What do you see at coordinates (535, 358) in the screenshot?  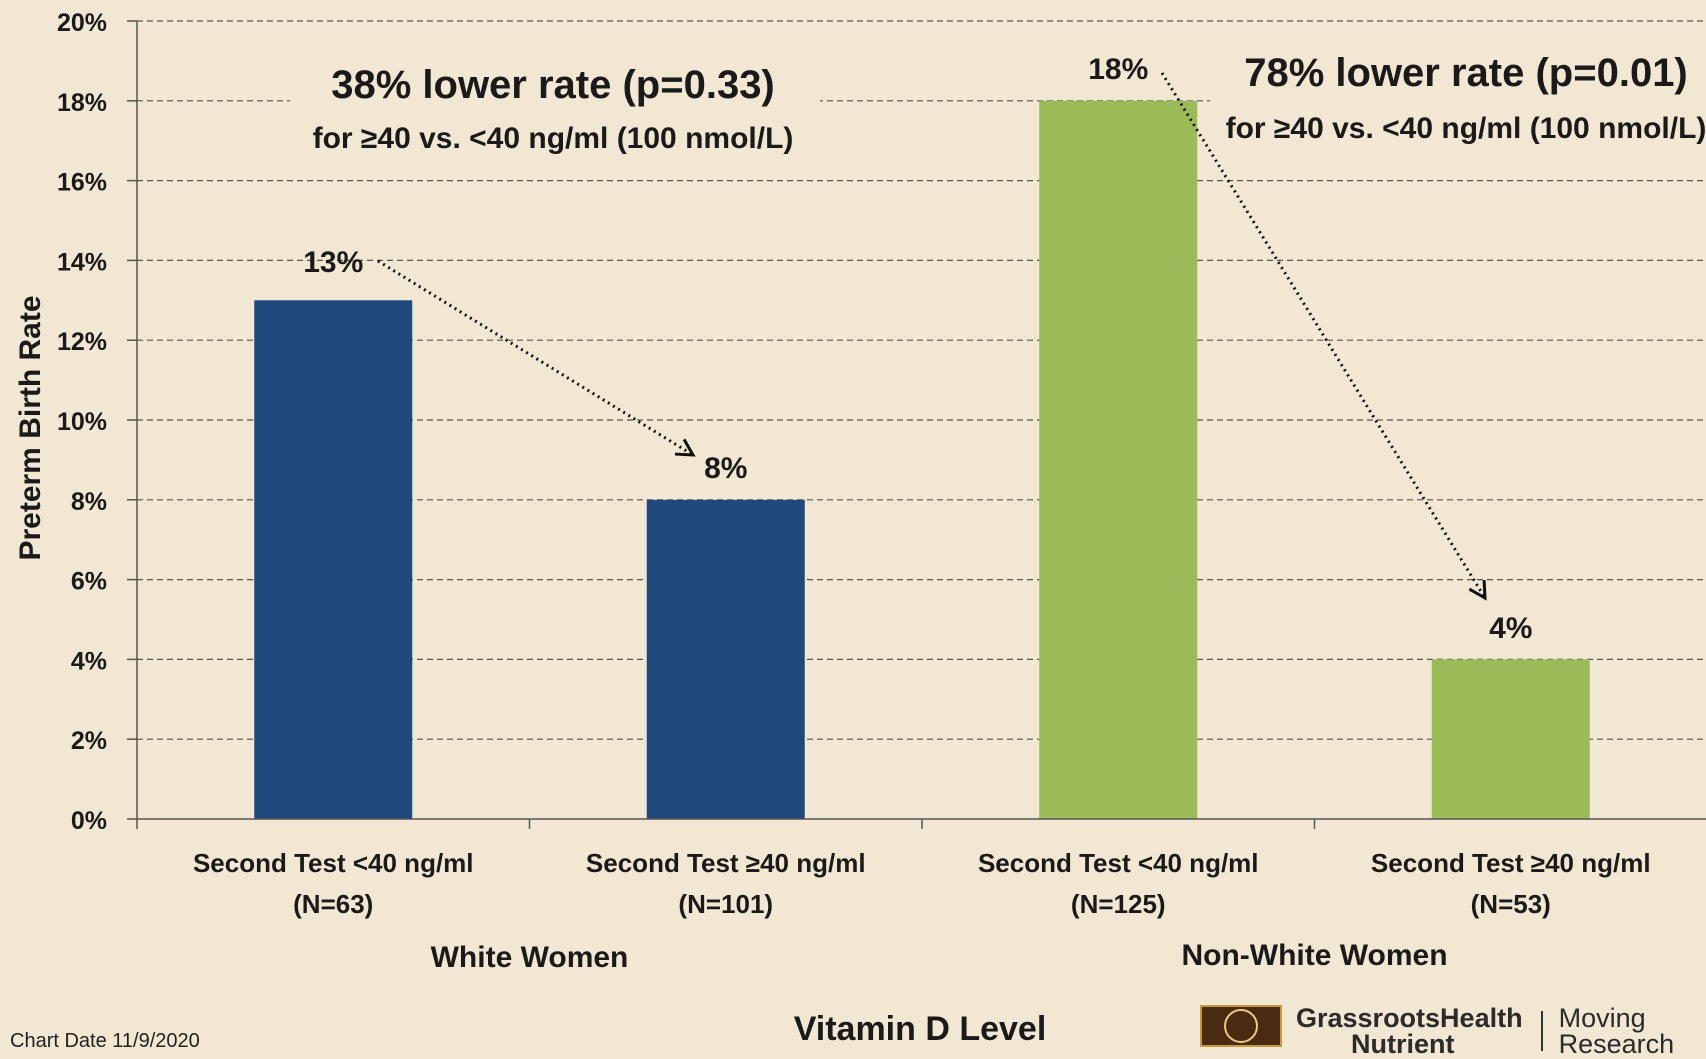 I see `arrow-white` at bounding box center [535, 358].